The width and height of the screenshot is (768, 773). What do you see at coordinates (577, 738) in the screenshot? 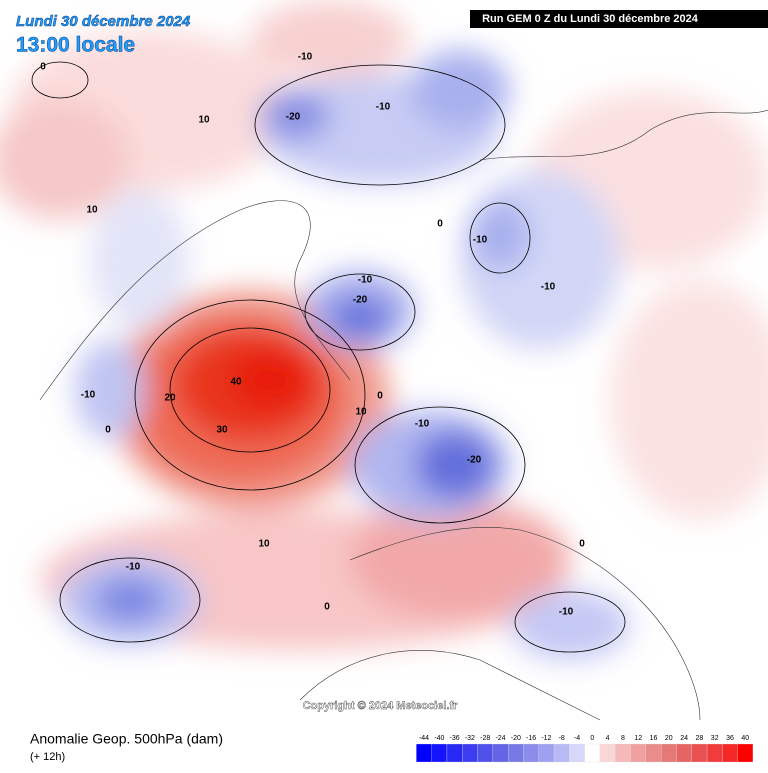
I see `scale-label: -4` at bounding box center [577, 738].